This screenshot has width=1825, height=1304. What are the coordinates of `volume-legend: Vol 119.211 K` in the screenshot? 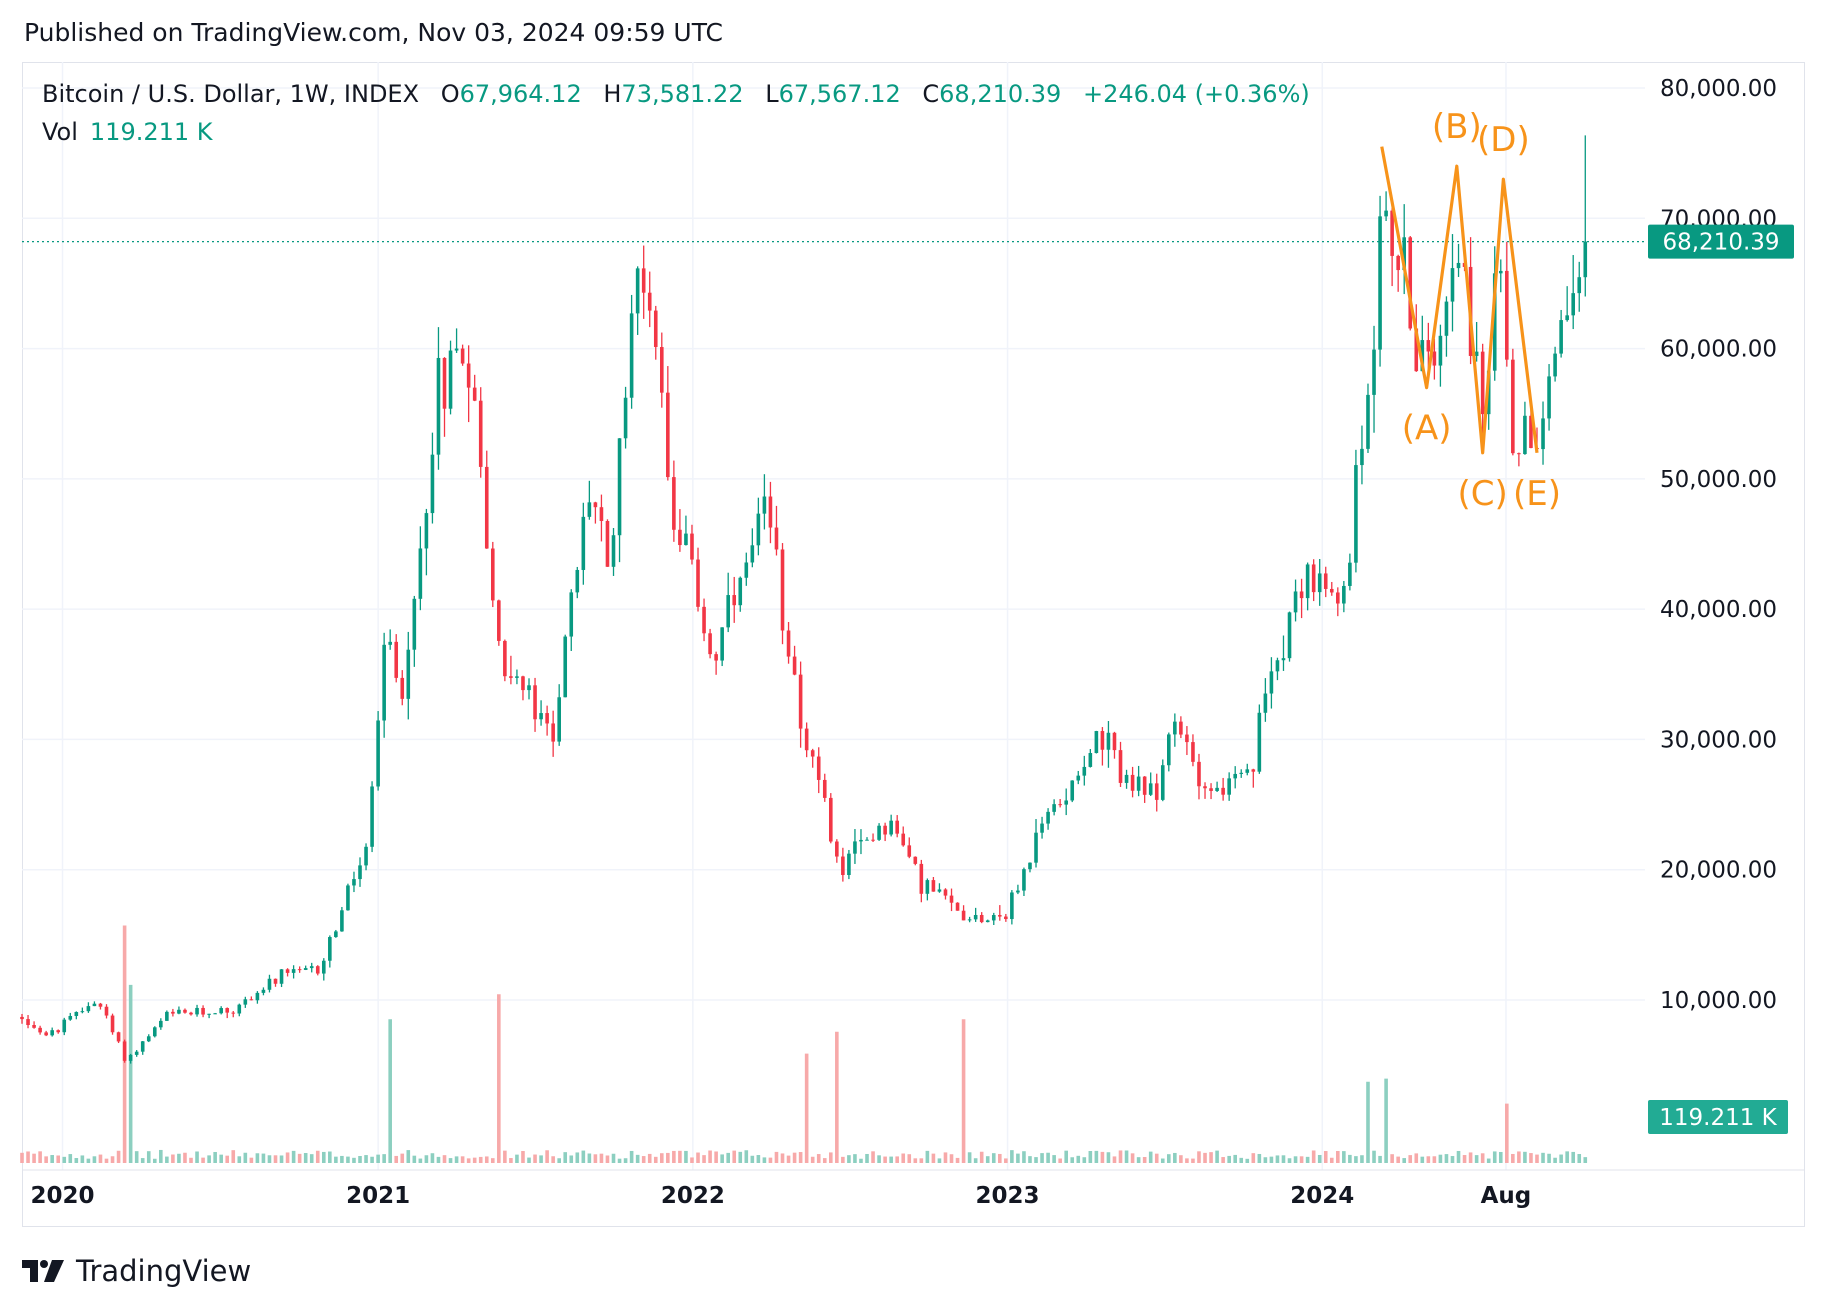 It's located at (127, 132).